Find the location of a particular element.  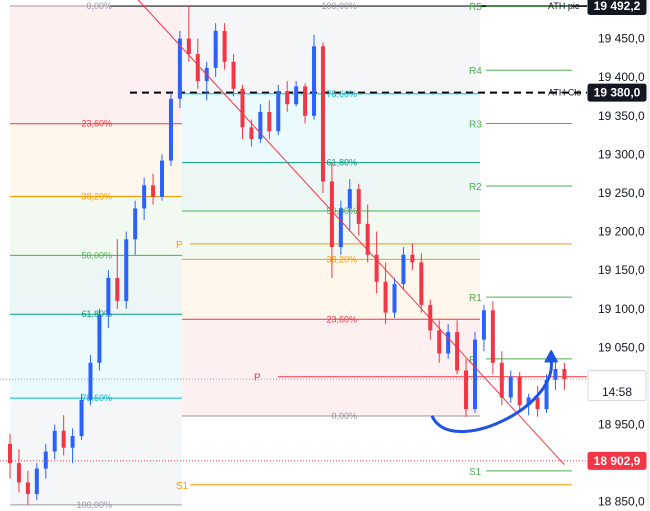

price-tag-value: 19 008,8 is located at coordinates (617, 379).